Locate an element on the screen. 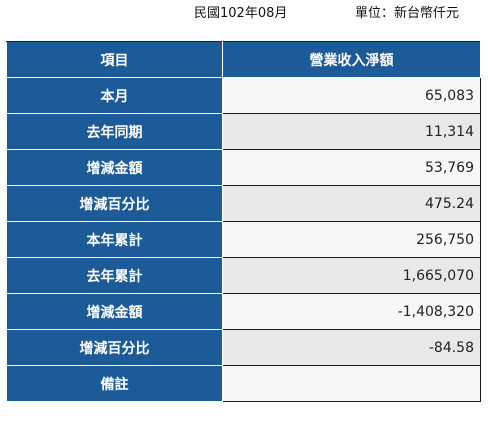 This screenshot has width=488, height=422. currency-unit: 單位：新台幣仟元 is located at coordinates (407, 13).